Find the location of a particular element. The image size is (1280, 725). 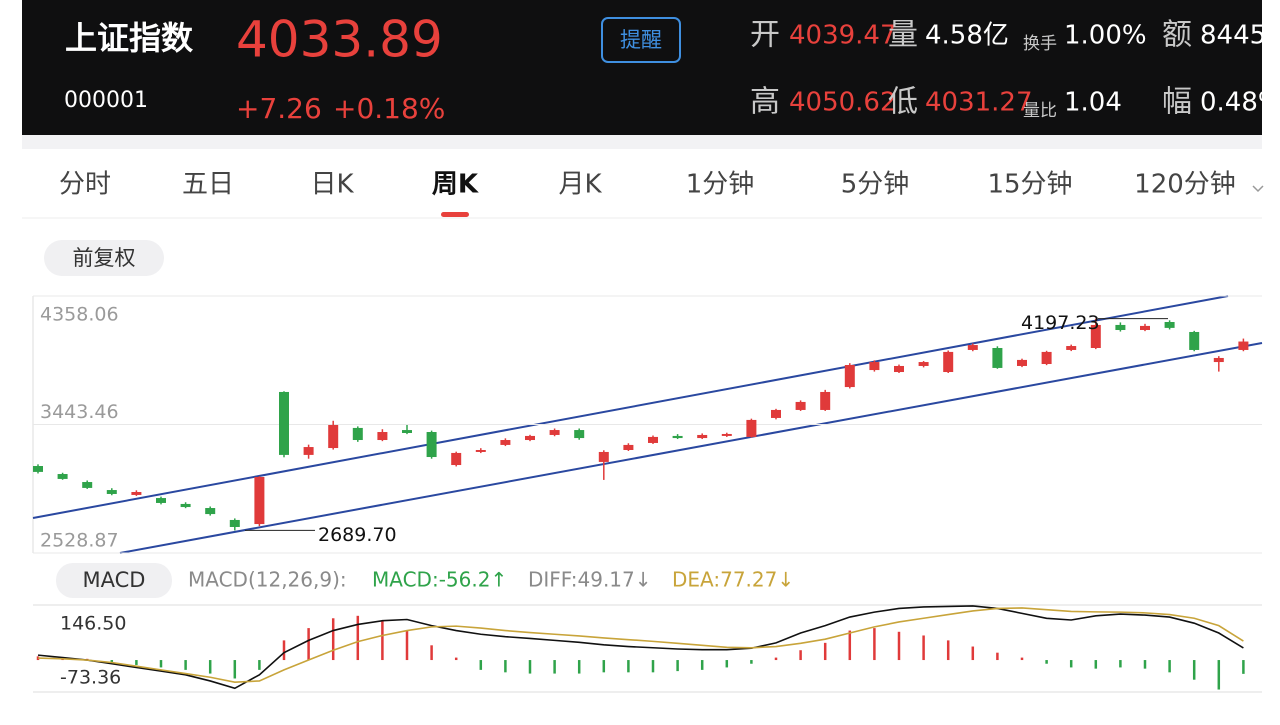

tab: 1分钟 is located at coordinates (720, 185).